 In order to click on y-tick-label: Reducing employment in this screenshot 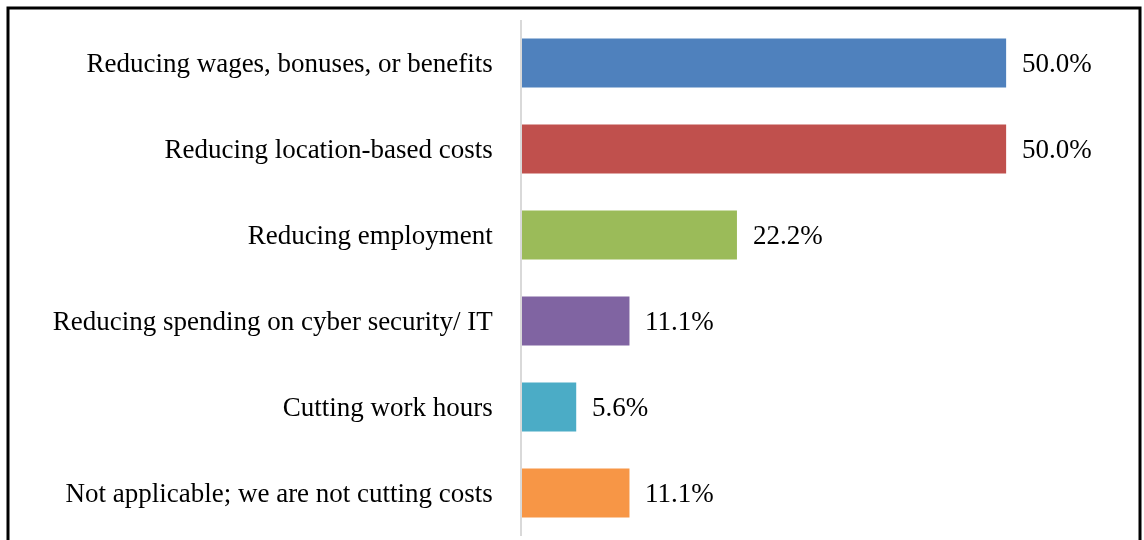, I will do `click(370, 235)`.